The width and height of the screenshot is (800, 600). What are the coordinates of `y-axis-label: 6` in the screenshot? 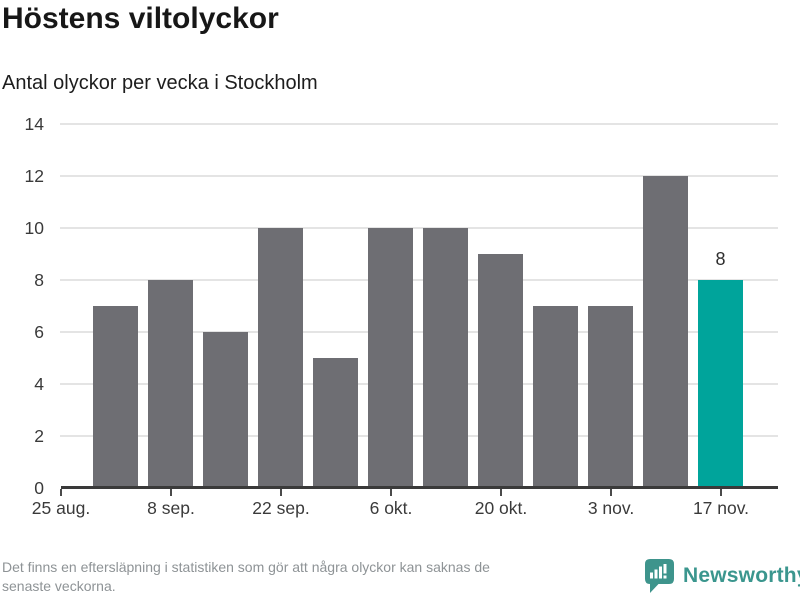 It's located at (39, 332).